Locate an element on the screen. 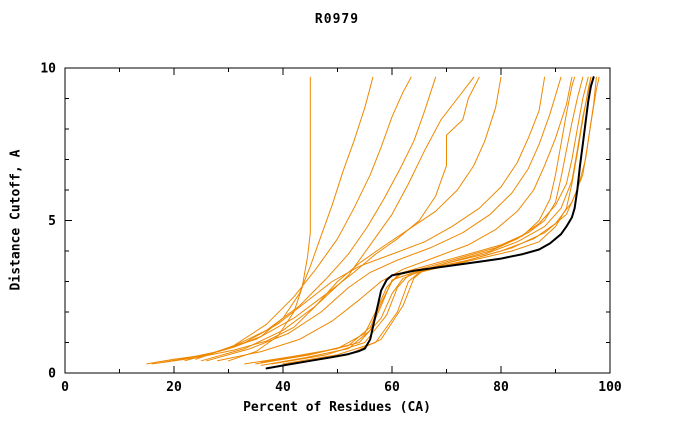 This screenshot has height=440, width=680. x-tick-label: 0 is located at coordinates (65, 387).